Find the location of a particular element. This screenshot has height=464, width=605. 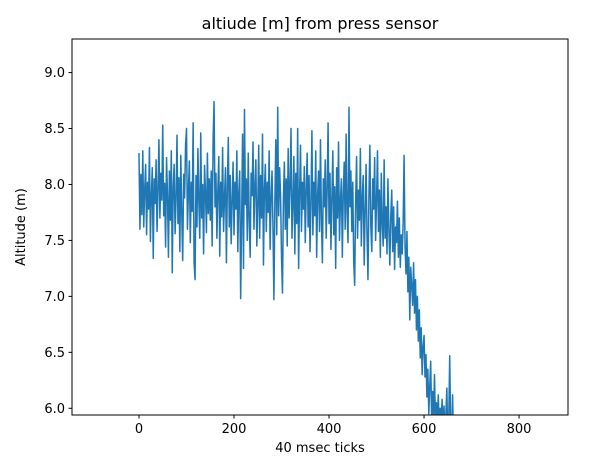

x-tick-label: 800 is located at coordinates (519, 429).